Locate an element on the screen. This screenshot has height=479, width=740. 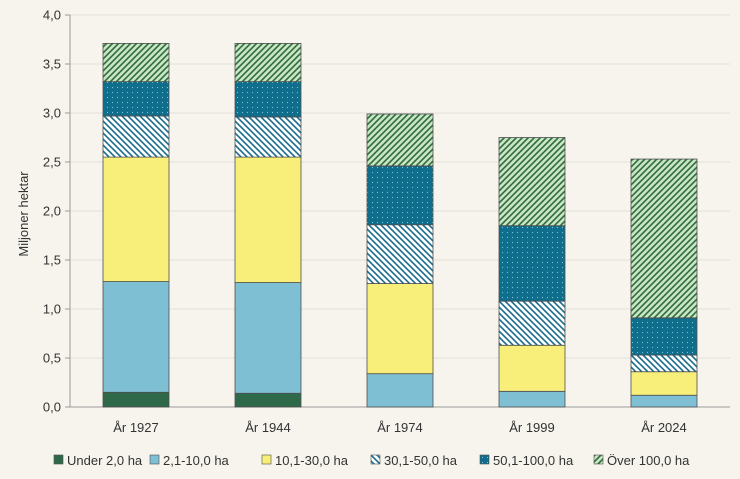
y-tick-label: 4,0 is located at coordinates (52, 15).